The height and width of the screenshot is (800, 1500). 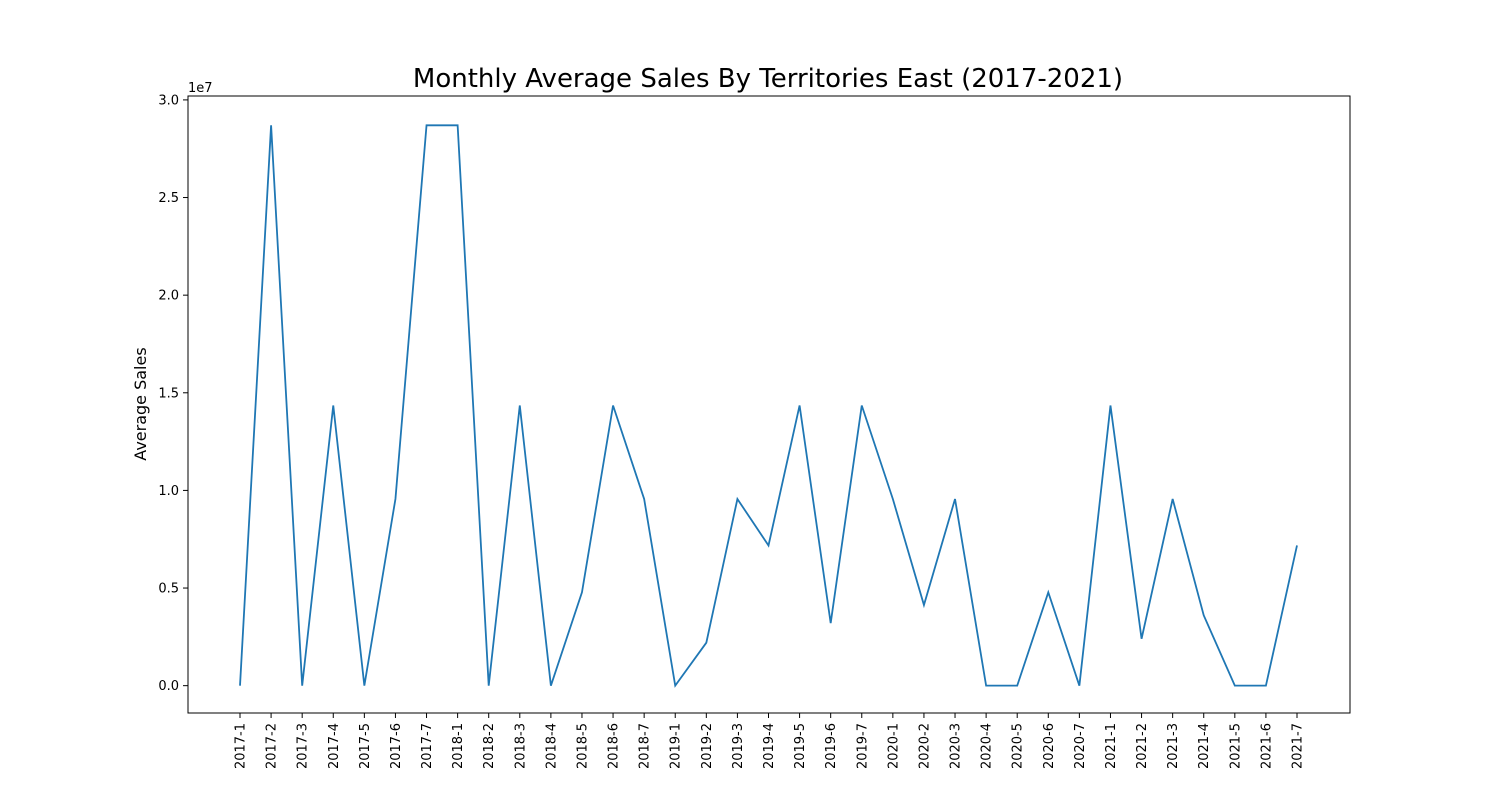 What do you see at coordinates (168, 393) in the screenshot?
I see `y-tick-label: 1.5` at bounding box center [168, 393].